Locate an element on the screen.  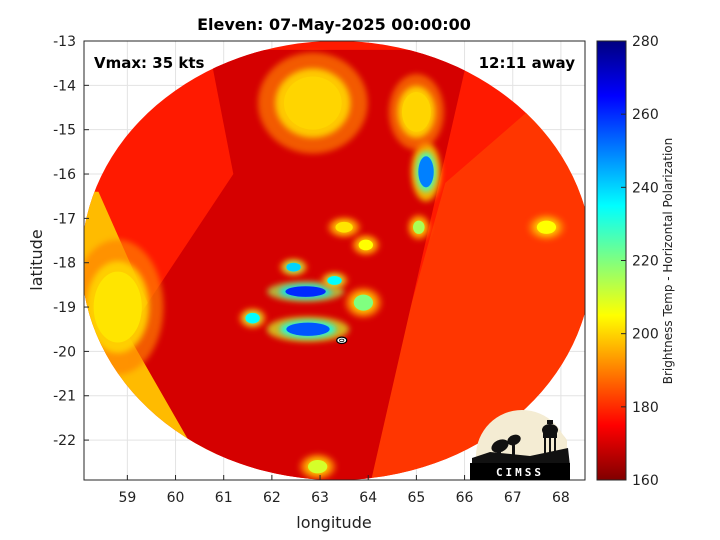
x-tick-label: 63 is located at coordinates (320, 498).